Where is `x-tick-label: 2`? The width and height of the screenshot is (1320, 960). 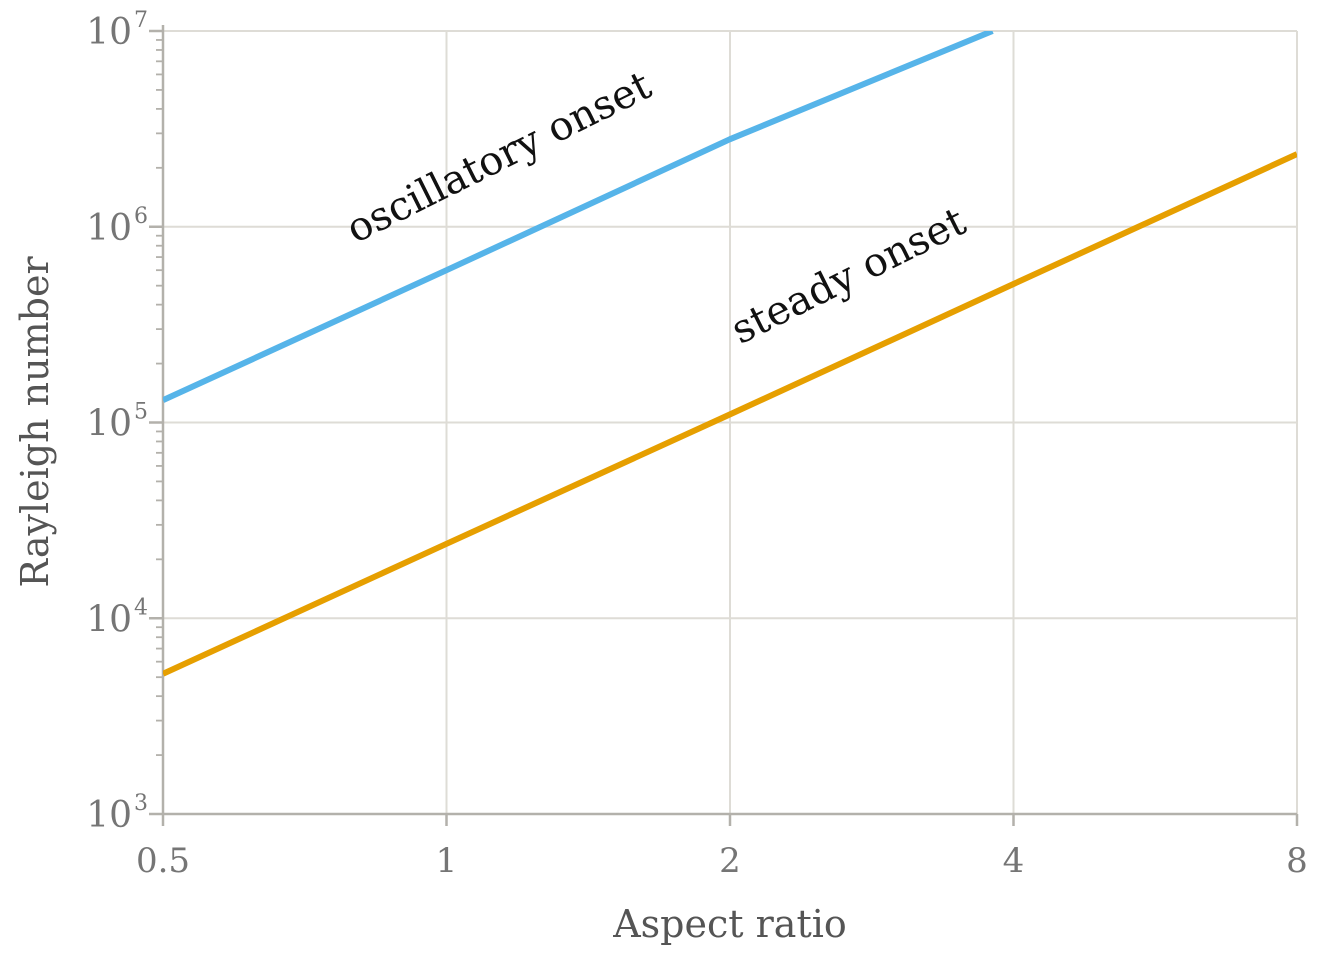
x-tick-label: 2 is located at coordinates (730, 861).